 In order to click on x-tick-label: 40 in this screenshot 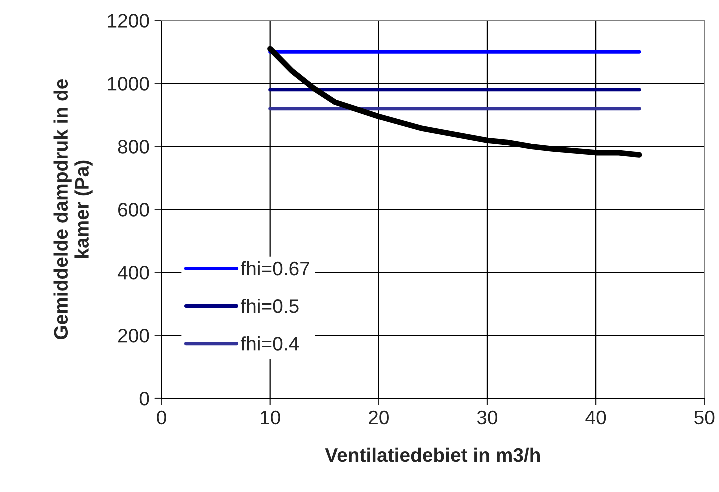, I will do `click(596, 417)`.